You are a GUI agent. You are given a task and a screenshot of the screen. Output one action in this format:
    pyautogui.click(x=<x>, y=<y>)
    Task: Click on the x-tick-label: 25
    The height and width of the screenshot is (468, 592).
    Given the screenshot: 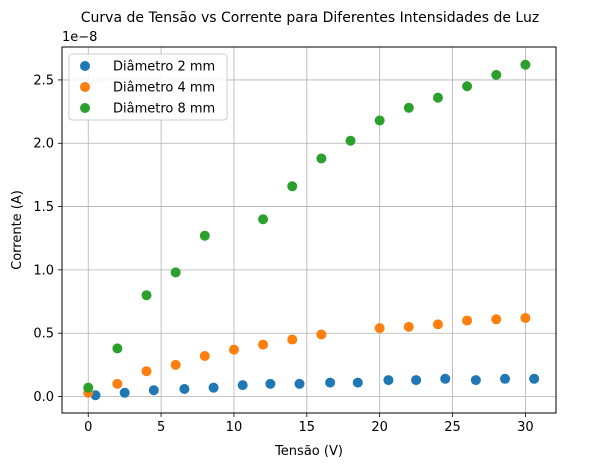 What is the action you would take?
    pyautogui.click(x=452, y=427)
    